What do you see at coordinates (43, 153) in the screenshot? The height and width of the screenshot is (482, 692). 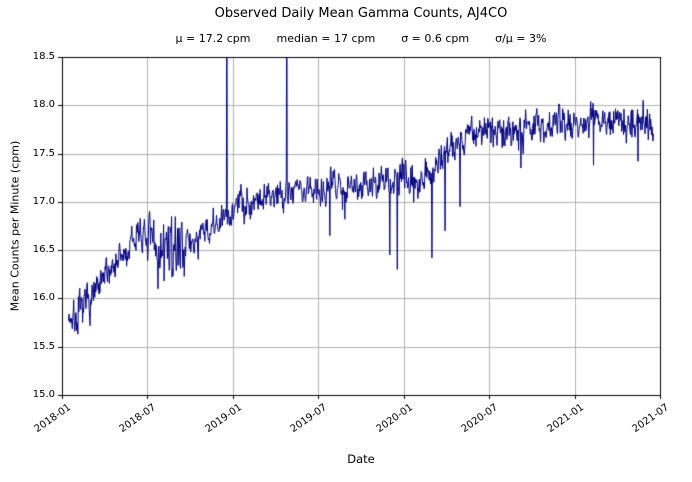 I see `y-tick-label: 17.5` at bounding box center [43, 153].